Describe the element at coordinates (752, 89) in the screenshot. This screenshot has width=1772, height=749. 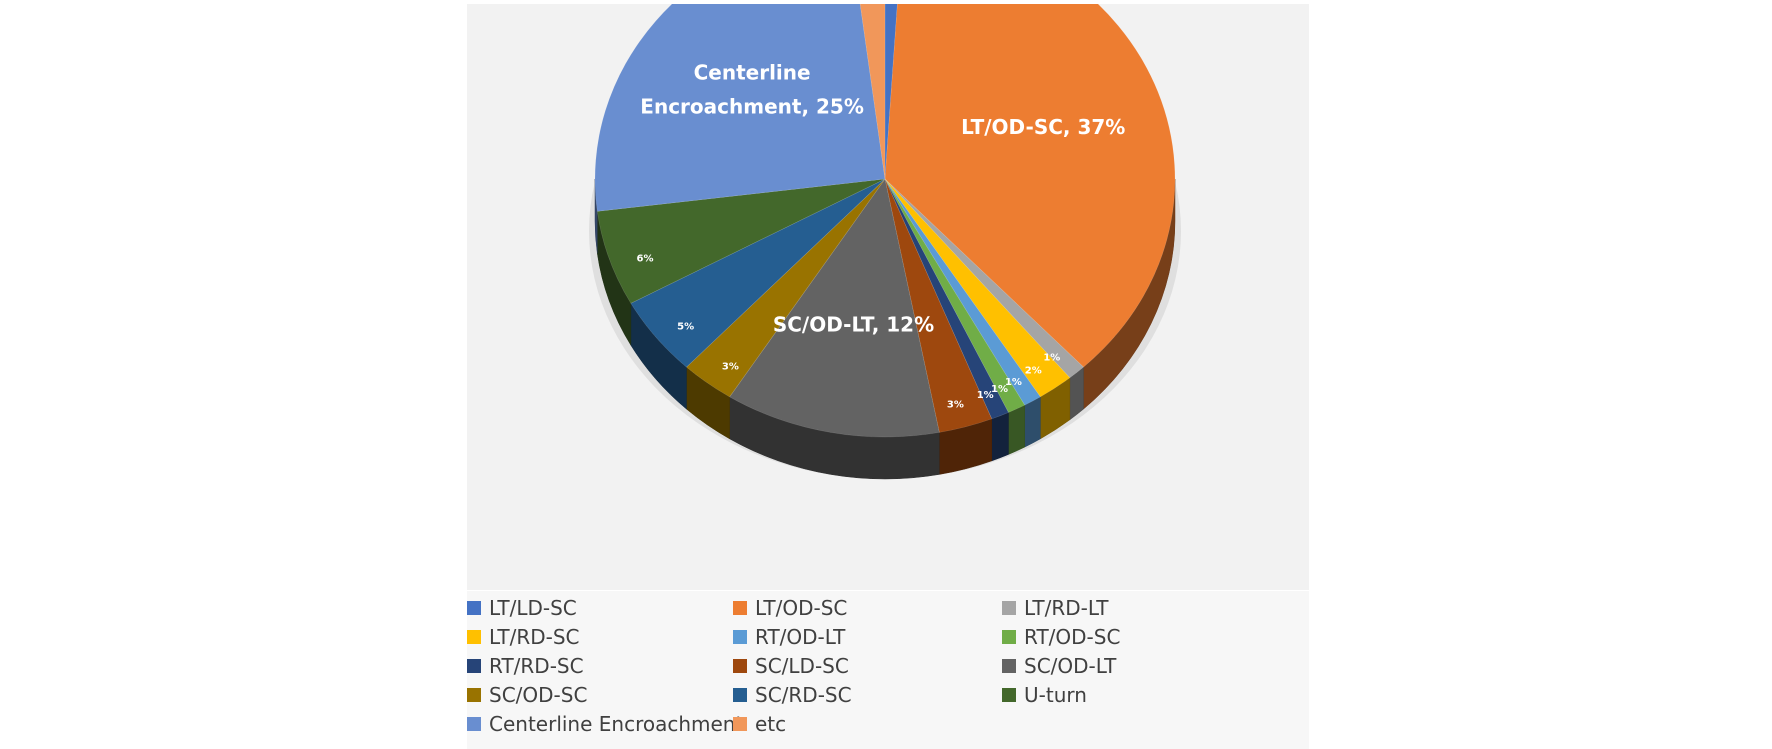
I see `data-label-centerline-encroachment: Centerline Encroachment, 25%` at that location.